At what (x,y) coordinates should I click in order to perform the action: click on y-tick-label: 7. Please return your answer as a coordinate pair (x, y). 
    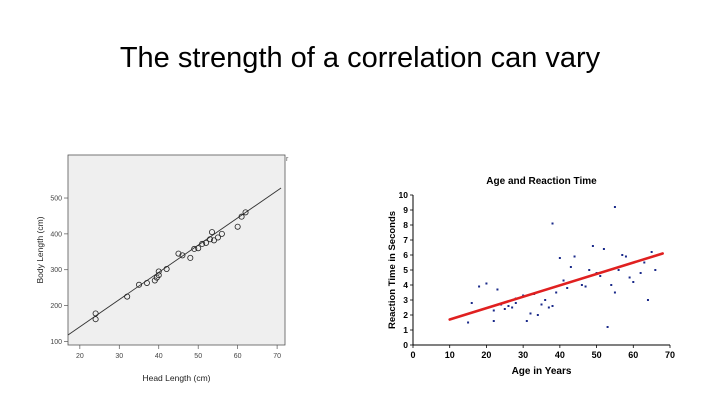
    Looking at the image, I should click on (405, 240).